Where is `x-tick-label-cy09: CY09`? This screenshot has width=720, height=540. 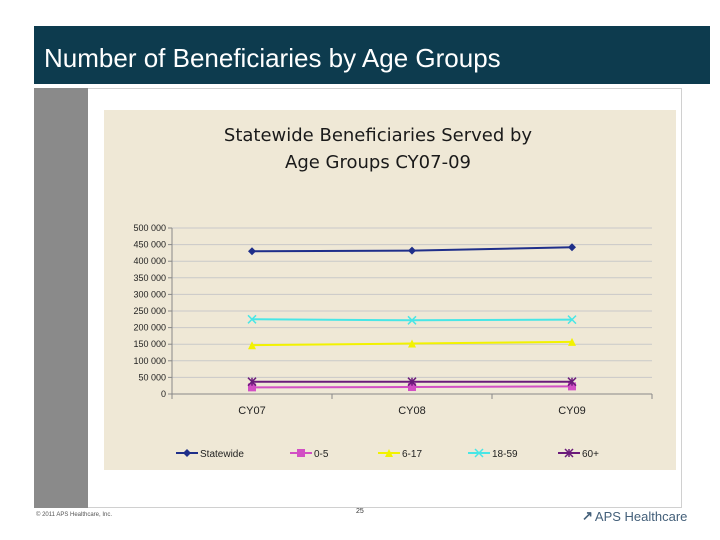
x-tick-label-cy09: CY09 is located at coordinates (572, 411).